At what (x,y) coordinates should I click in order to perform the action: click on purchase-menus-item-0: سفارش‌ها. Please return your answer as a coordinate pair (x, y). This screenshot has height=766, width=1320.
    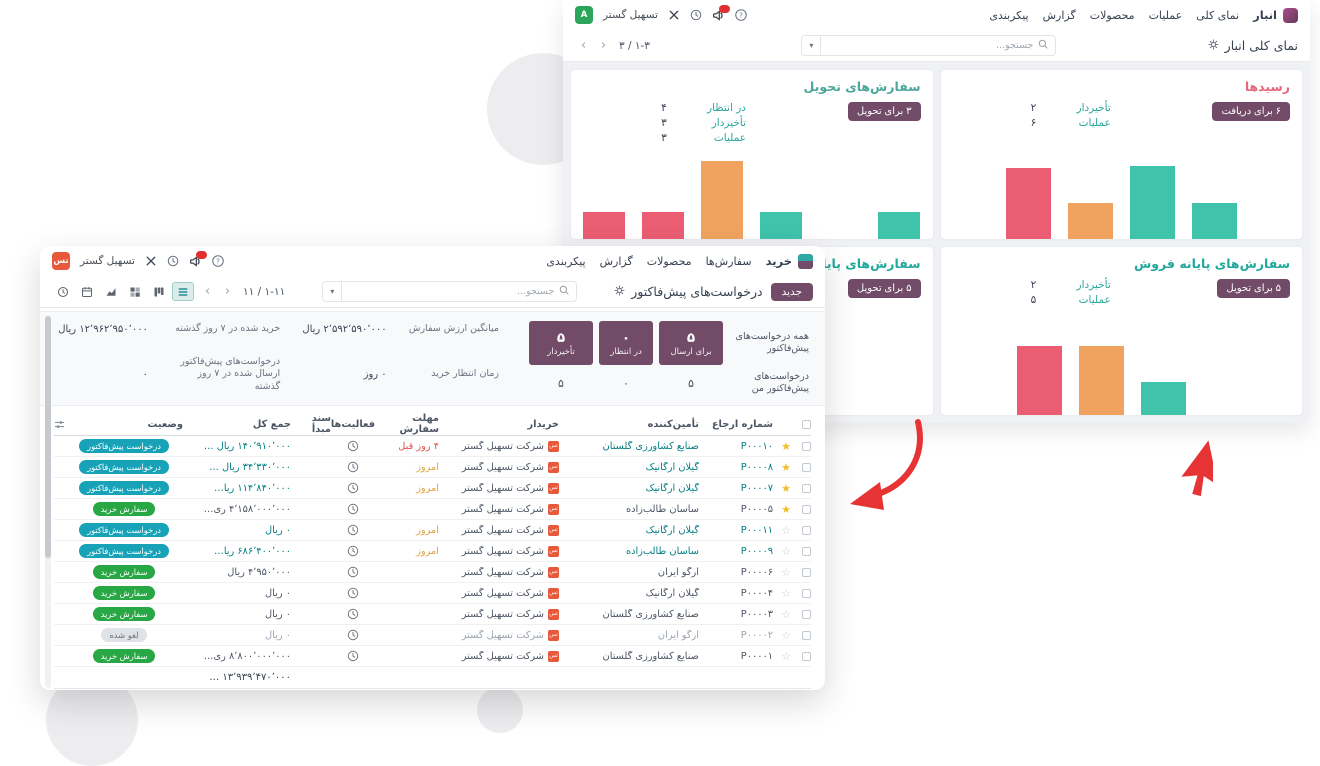
    Looking at the image, I should click on (728, 261).